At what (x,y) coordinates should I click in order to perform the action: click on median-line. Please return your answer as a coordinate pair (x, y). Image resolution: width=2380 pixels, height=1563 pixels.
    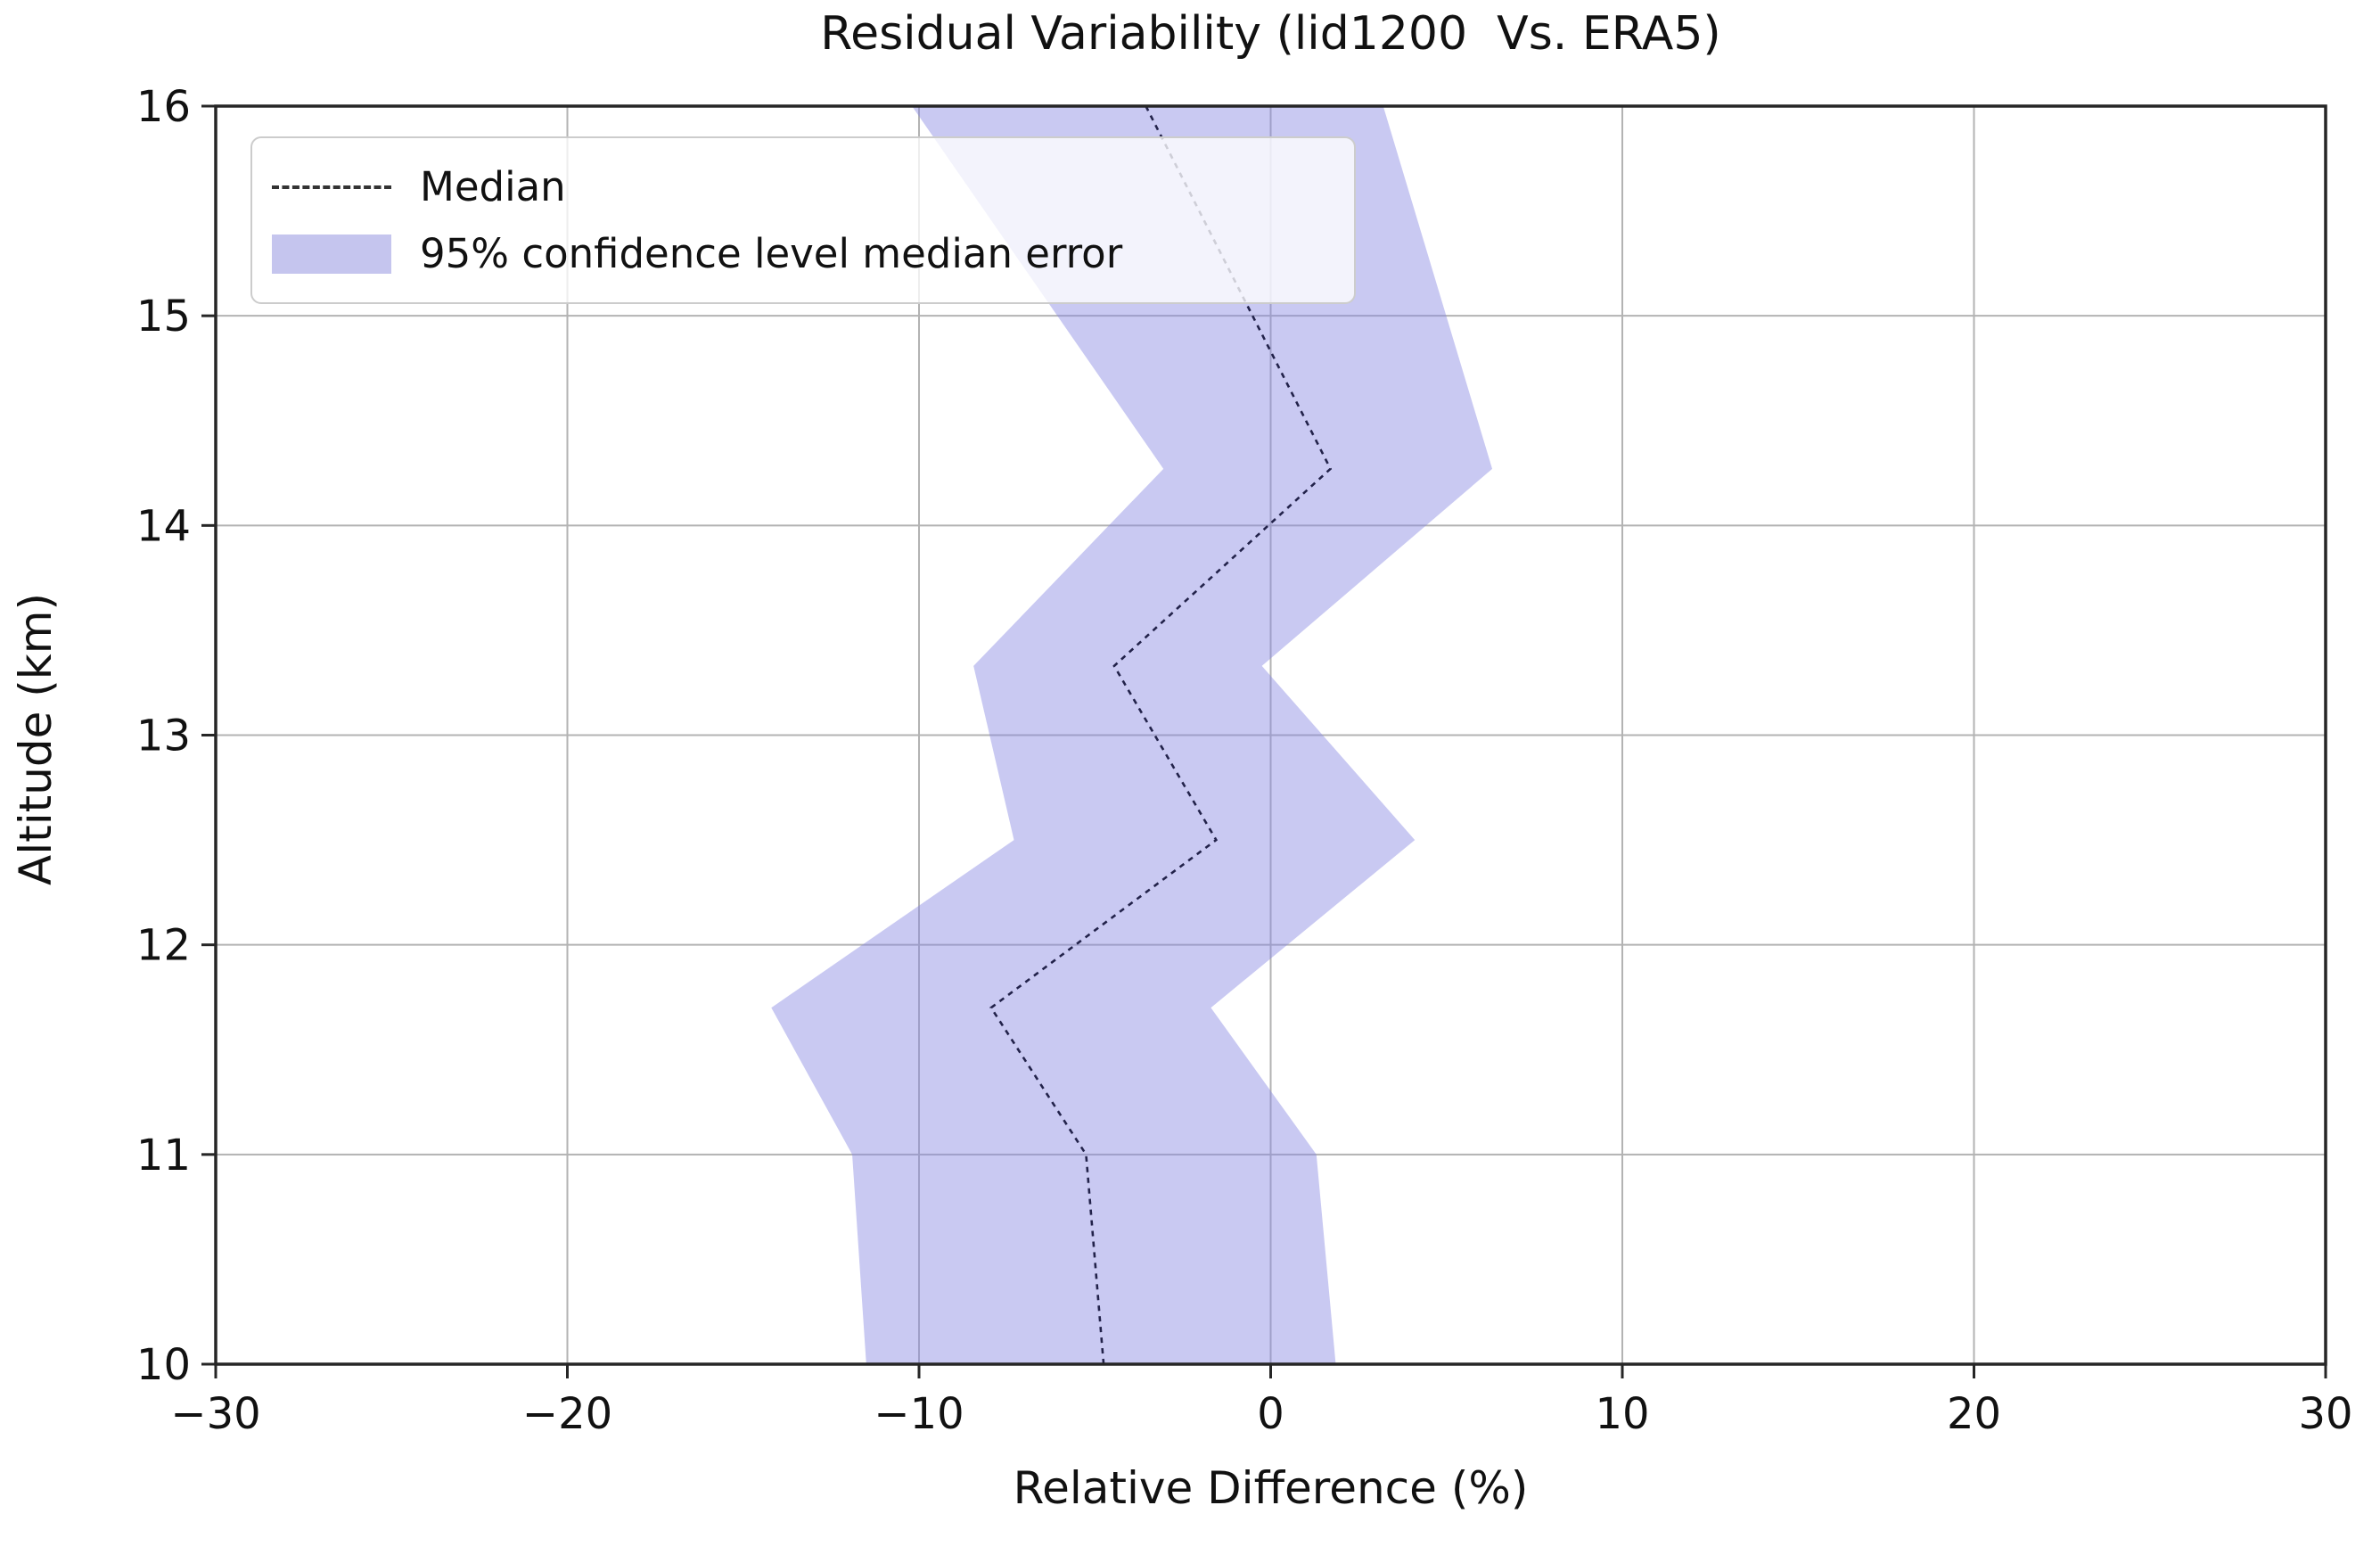
    Looking at the image, I should click on (1161, 735).